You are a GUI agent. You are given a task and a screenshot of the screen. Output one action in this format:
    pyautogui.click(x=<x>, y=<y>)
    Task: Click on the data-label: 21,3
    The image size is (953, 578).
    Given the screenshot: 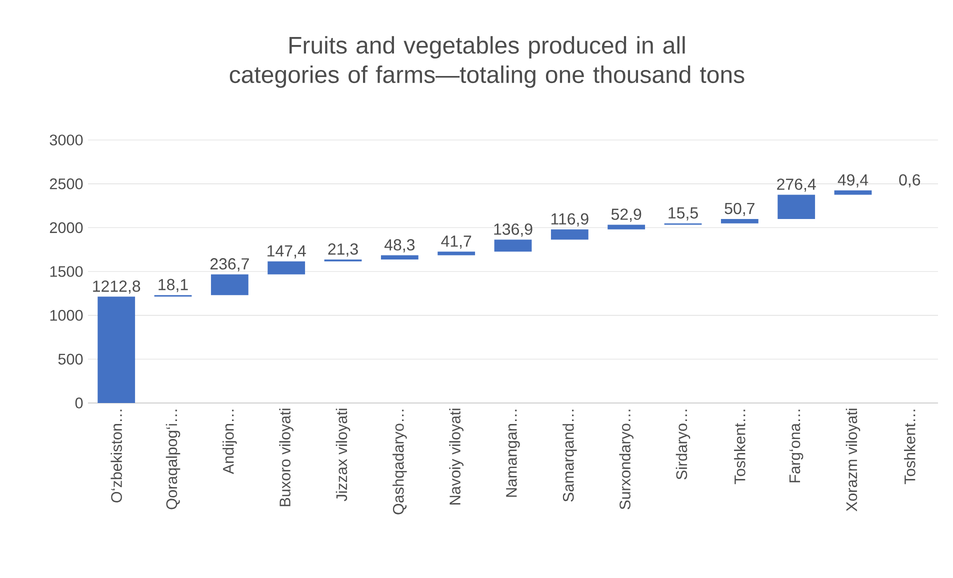 What is the action you would take?
    pyautogui.click(x=343, y=250)
    